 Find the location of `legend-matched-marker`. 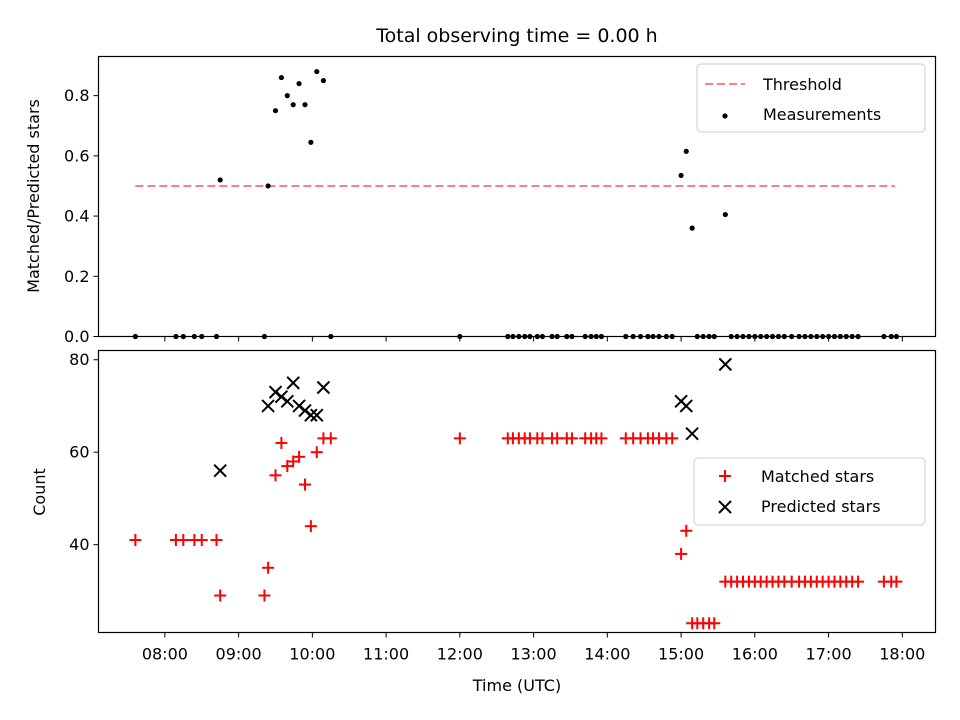

legend-matched-marker is located at coordinates (725, 476).